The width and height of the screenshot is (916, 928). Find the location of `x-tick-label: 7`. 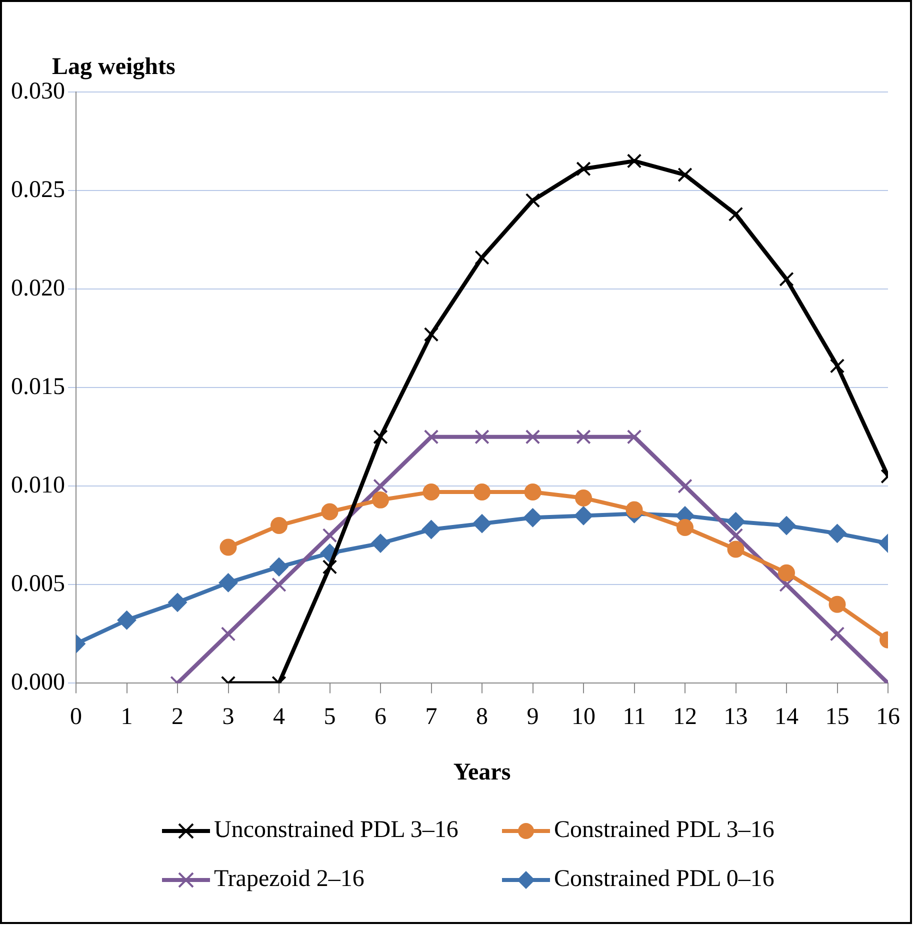

x-tick-label: 7 is located at coordinates (431, 717).